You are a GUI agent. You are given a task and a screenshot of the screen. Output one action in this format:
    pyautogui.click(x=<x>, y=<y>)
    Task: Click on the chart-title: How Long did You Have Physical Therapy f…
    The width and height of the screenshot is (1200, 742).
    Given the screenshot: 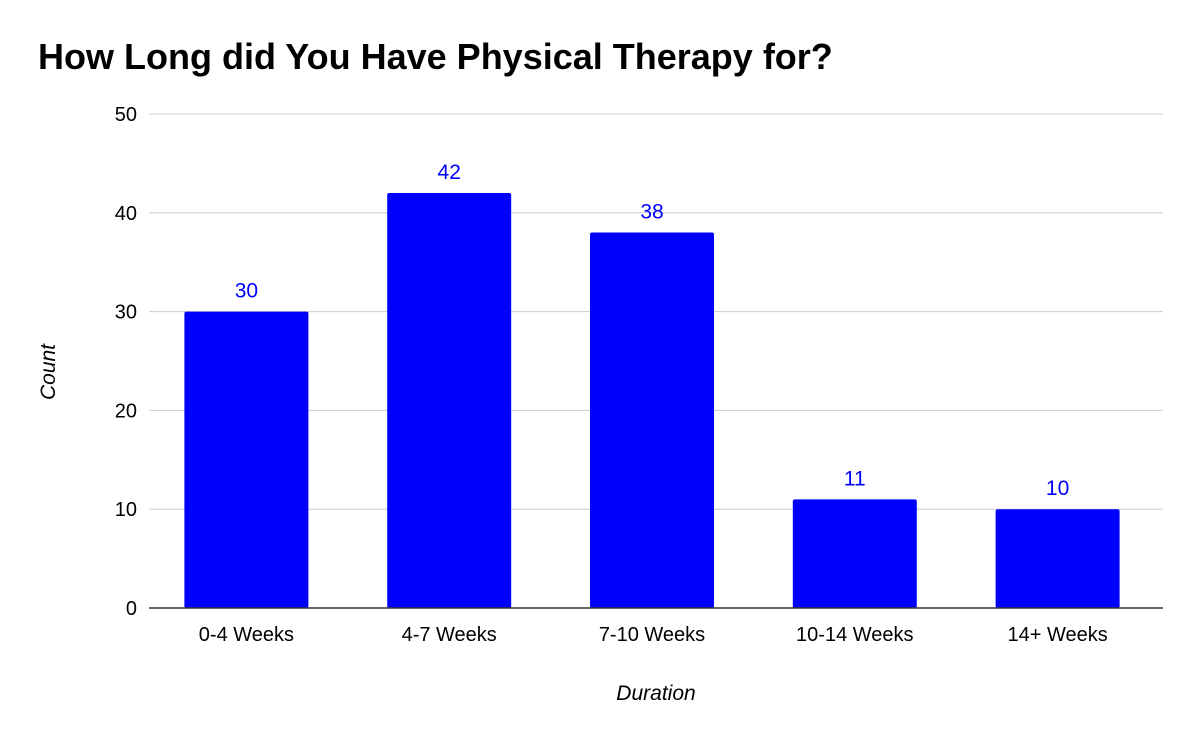 What is the action you would take?
    pyautogui.click(x=435, y=56)
    